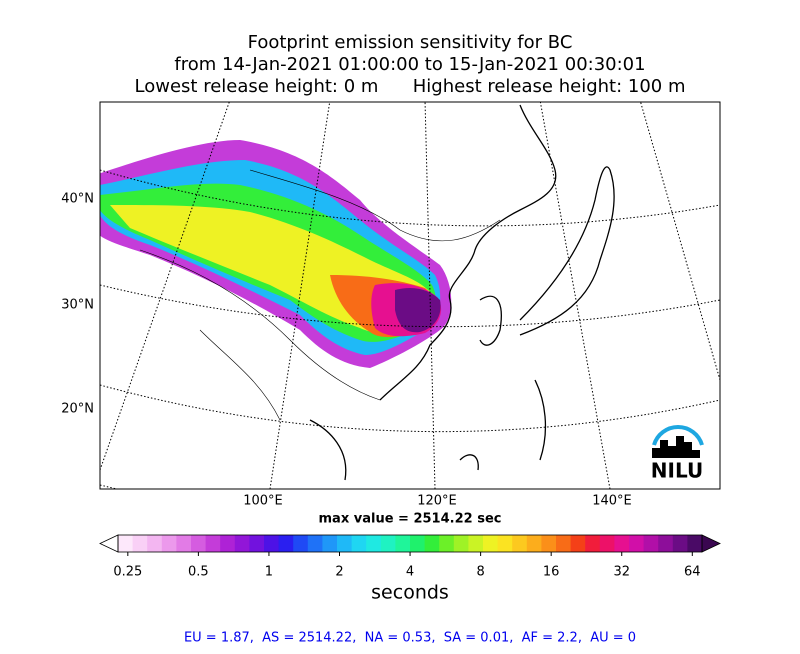 The width and height of the screenshot is (800, 654). Describe the element at coordinates (339, 572) in the screenshot. I see `colorbar-tick-label: 2` at that location.